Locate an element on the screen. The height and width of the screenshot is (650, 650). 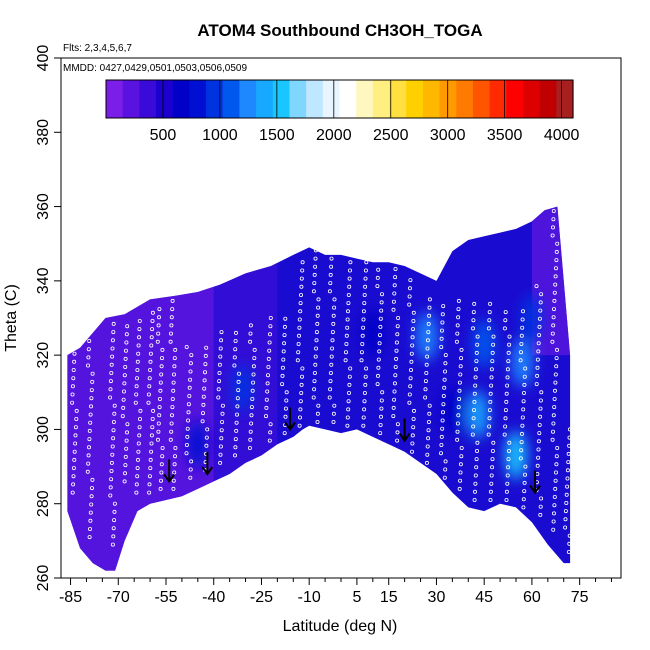
colorbar-tick-label: 3500 is located at coordinates (505, 135).